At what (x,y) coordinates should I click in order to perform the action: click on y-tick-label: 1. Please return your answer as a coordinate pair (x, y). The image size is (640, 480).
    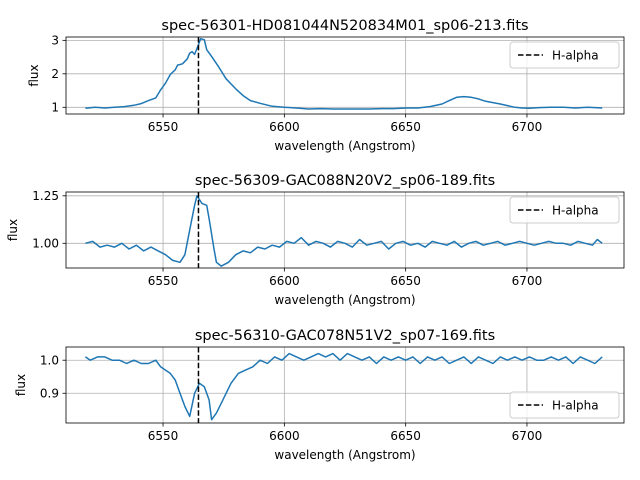
    Looking at the image, I should click on (55, 108).